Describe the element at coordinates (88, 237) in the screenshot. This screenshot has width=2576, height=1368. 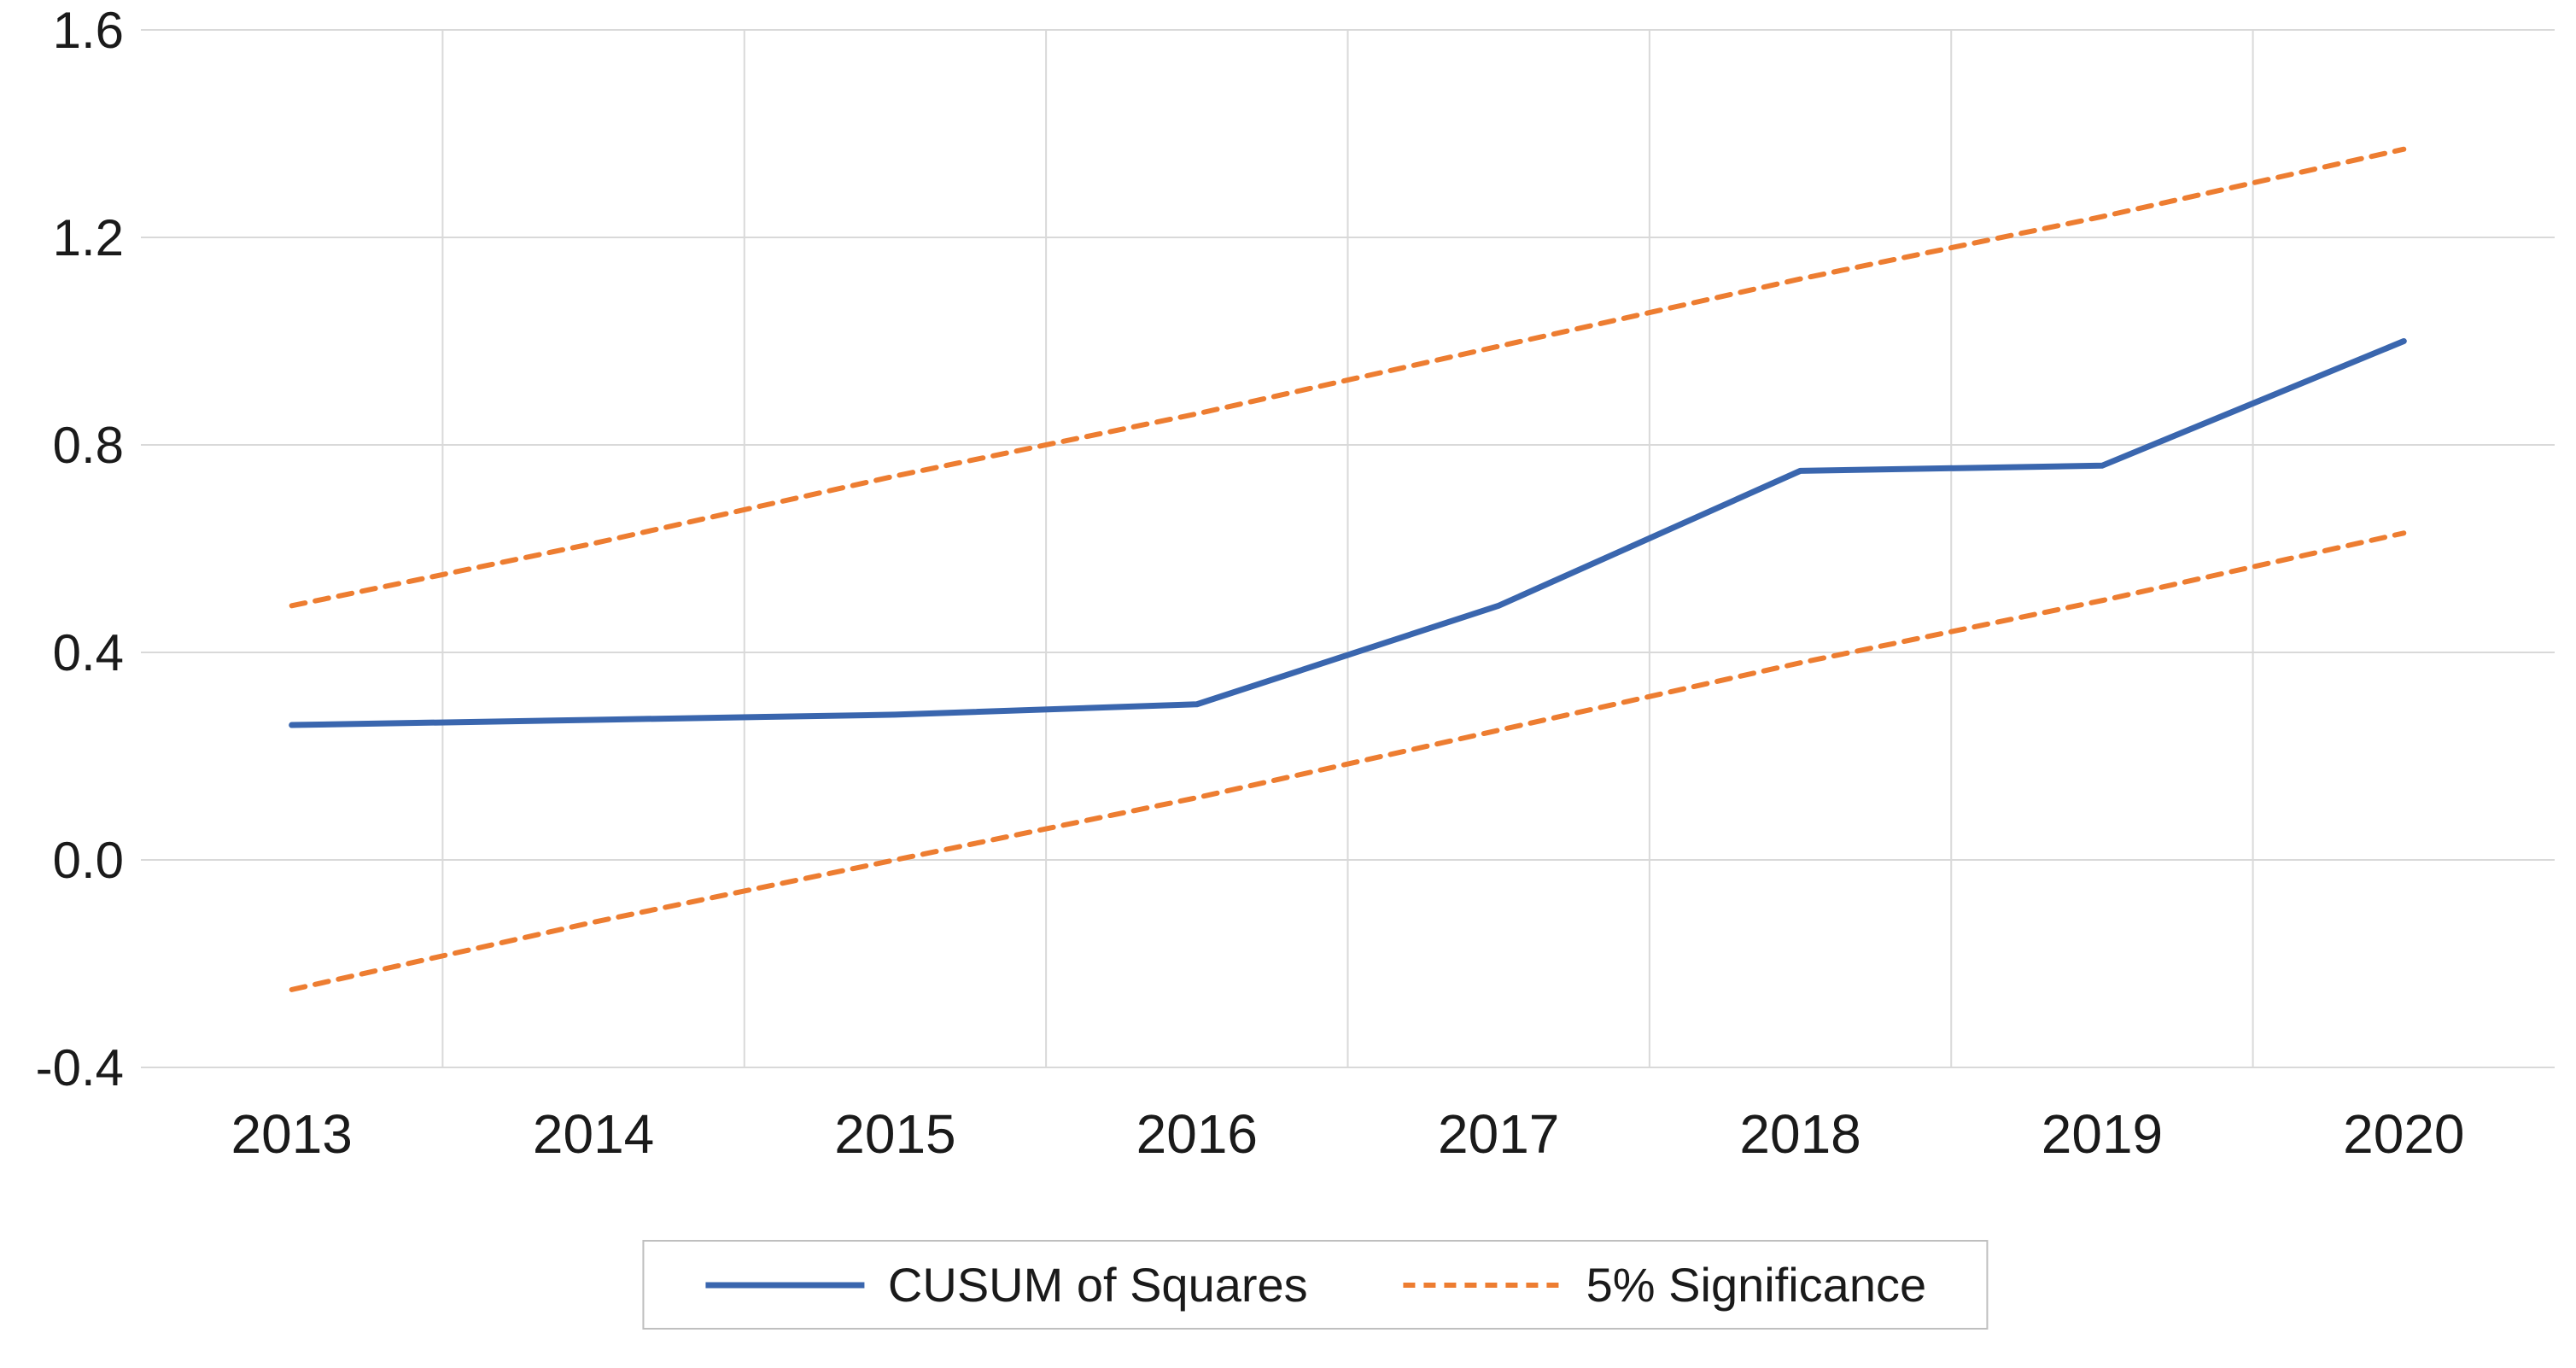
I see `y-tick-label: 1.2` at that location.